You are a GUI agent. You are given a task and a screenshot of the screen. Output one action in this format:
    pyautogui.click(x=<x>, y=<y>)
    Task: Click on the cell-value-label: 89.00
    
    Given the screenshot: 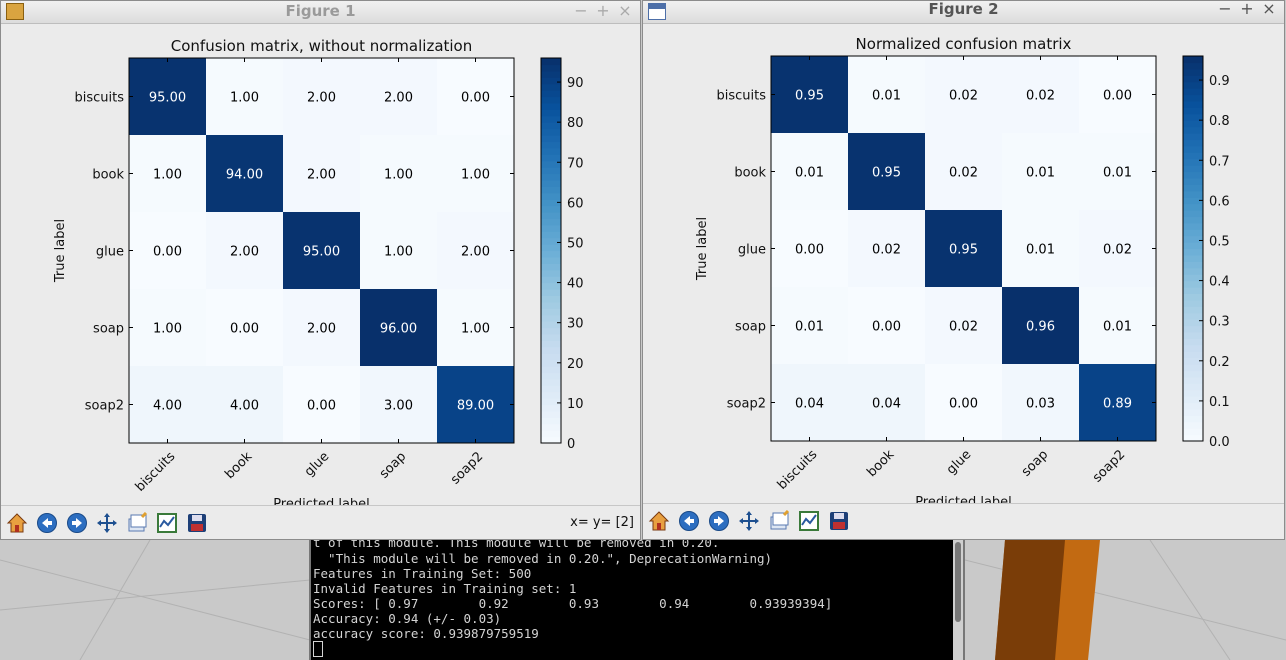 What is the action you would take?
    pyautogui.click(x=475, y=406)
    